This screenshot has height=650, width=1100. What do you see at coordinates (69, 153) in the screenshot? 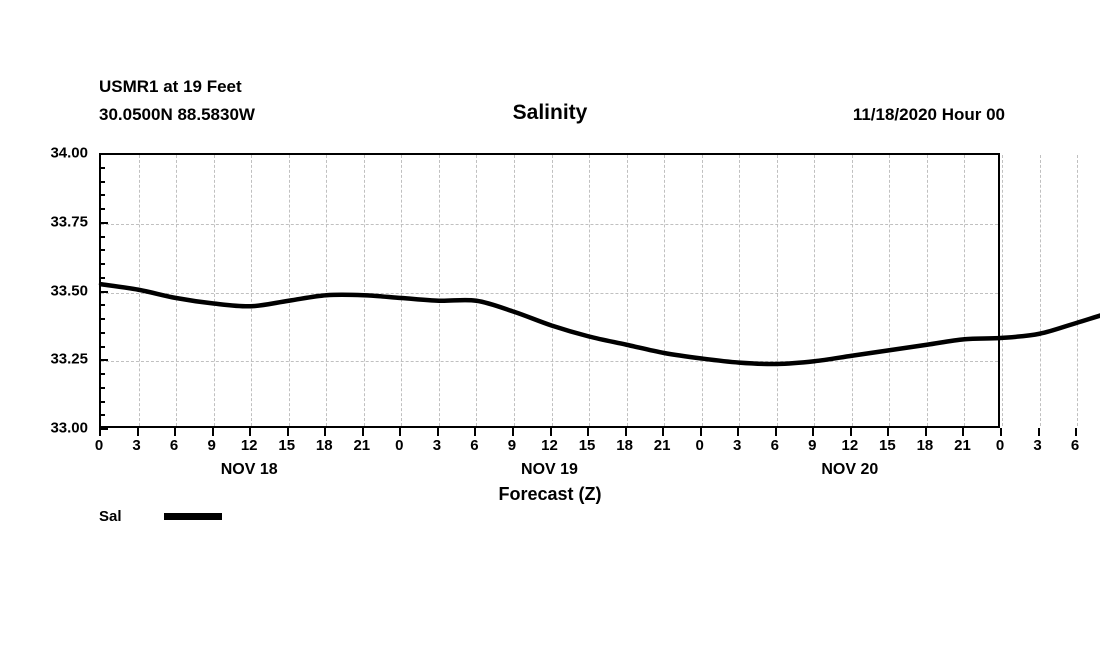
I see `y-tick-label: 34.00` at bounding box center [69, 153].